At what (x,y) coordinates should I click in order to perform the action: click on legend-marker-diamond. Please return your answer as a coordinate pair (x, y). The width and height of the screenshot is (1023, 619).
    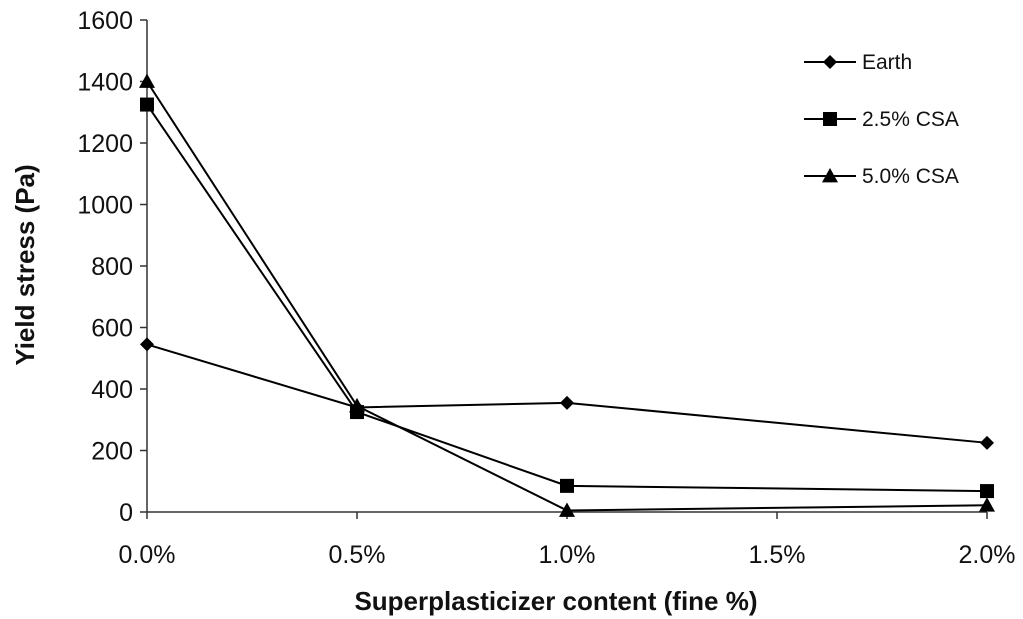
    Looking at the image, I should click on (830, 62).